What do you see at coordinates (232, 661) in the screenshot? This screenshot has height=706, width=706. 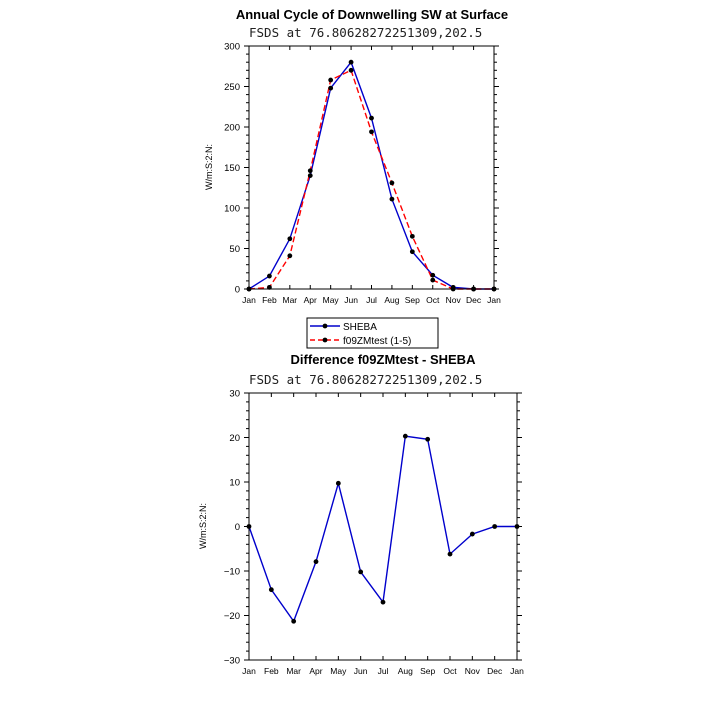 I see `y-tick-label: −30` at bounding box center [232, 661].